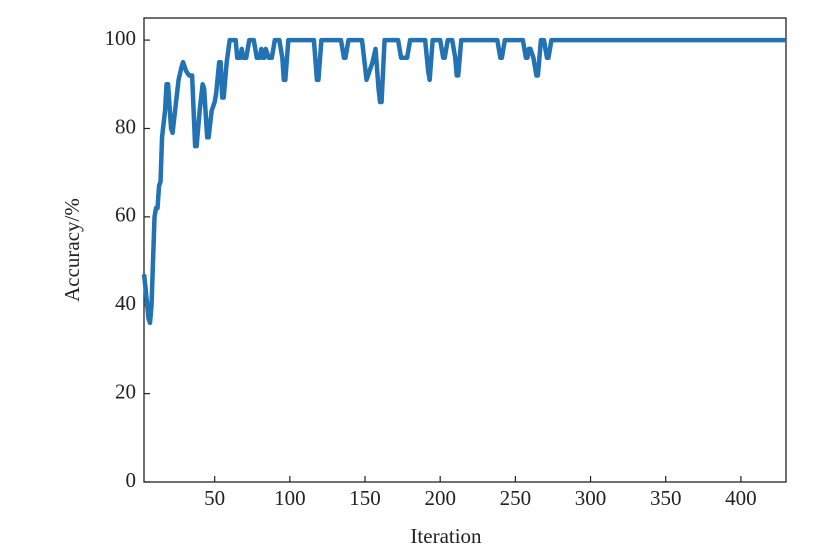  I want to click on y-tick-label: 80, so click(125, 126).